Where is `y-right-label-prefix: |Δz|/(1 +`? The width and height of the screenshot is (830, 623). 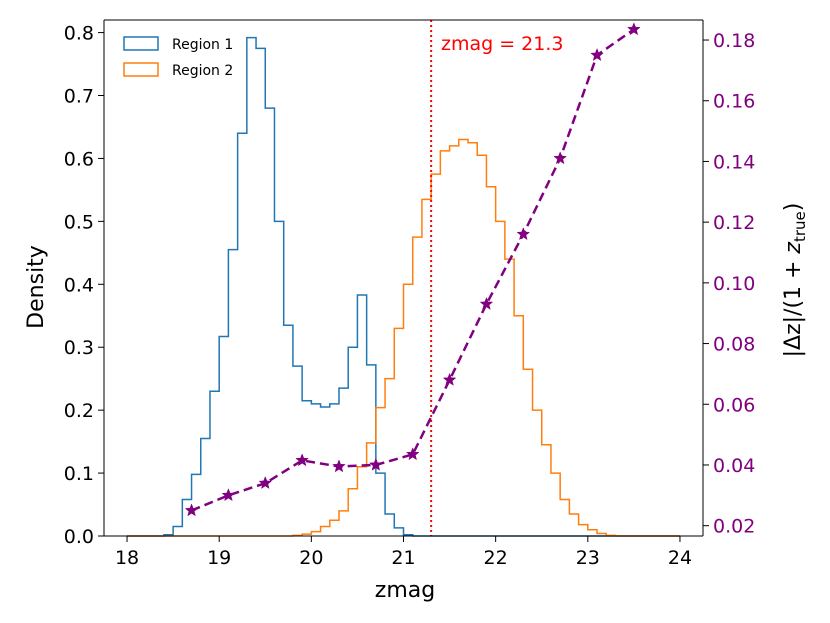 y-right-label-prefix: |Δz|/(1 + is located at coordinates (793, 306).